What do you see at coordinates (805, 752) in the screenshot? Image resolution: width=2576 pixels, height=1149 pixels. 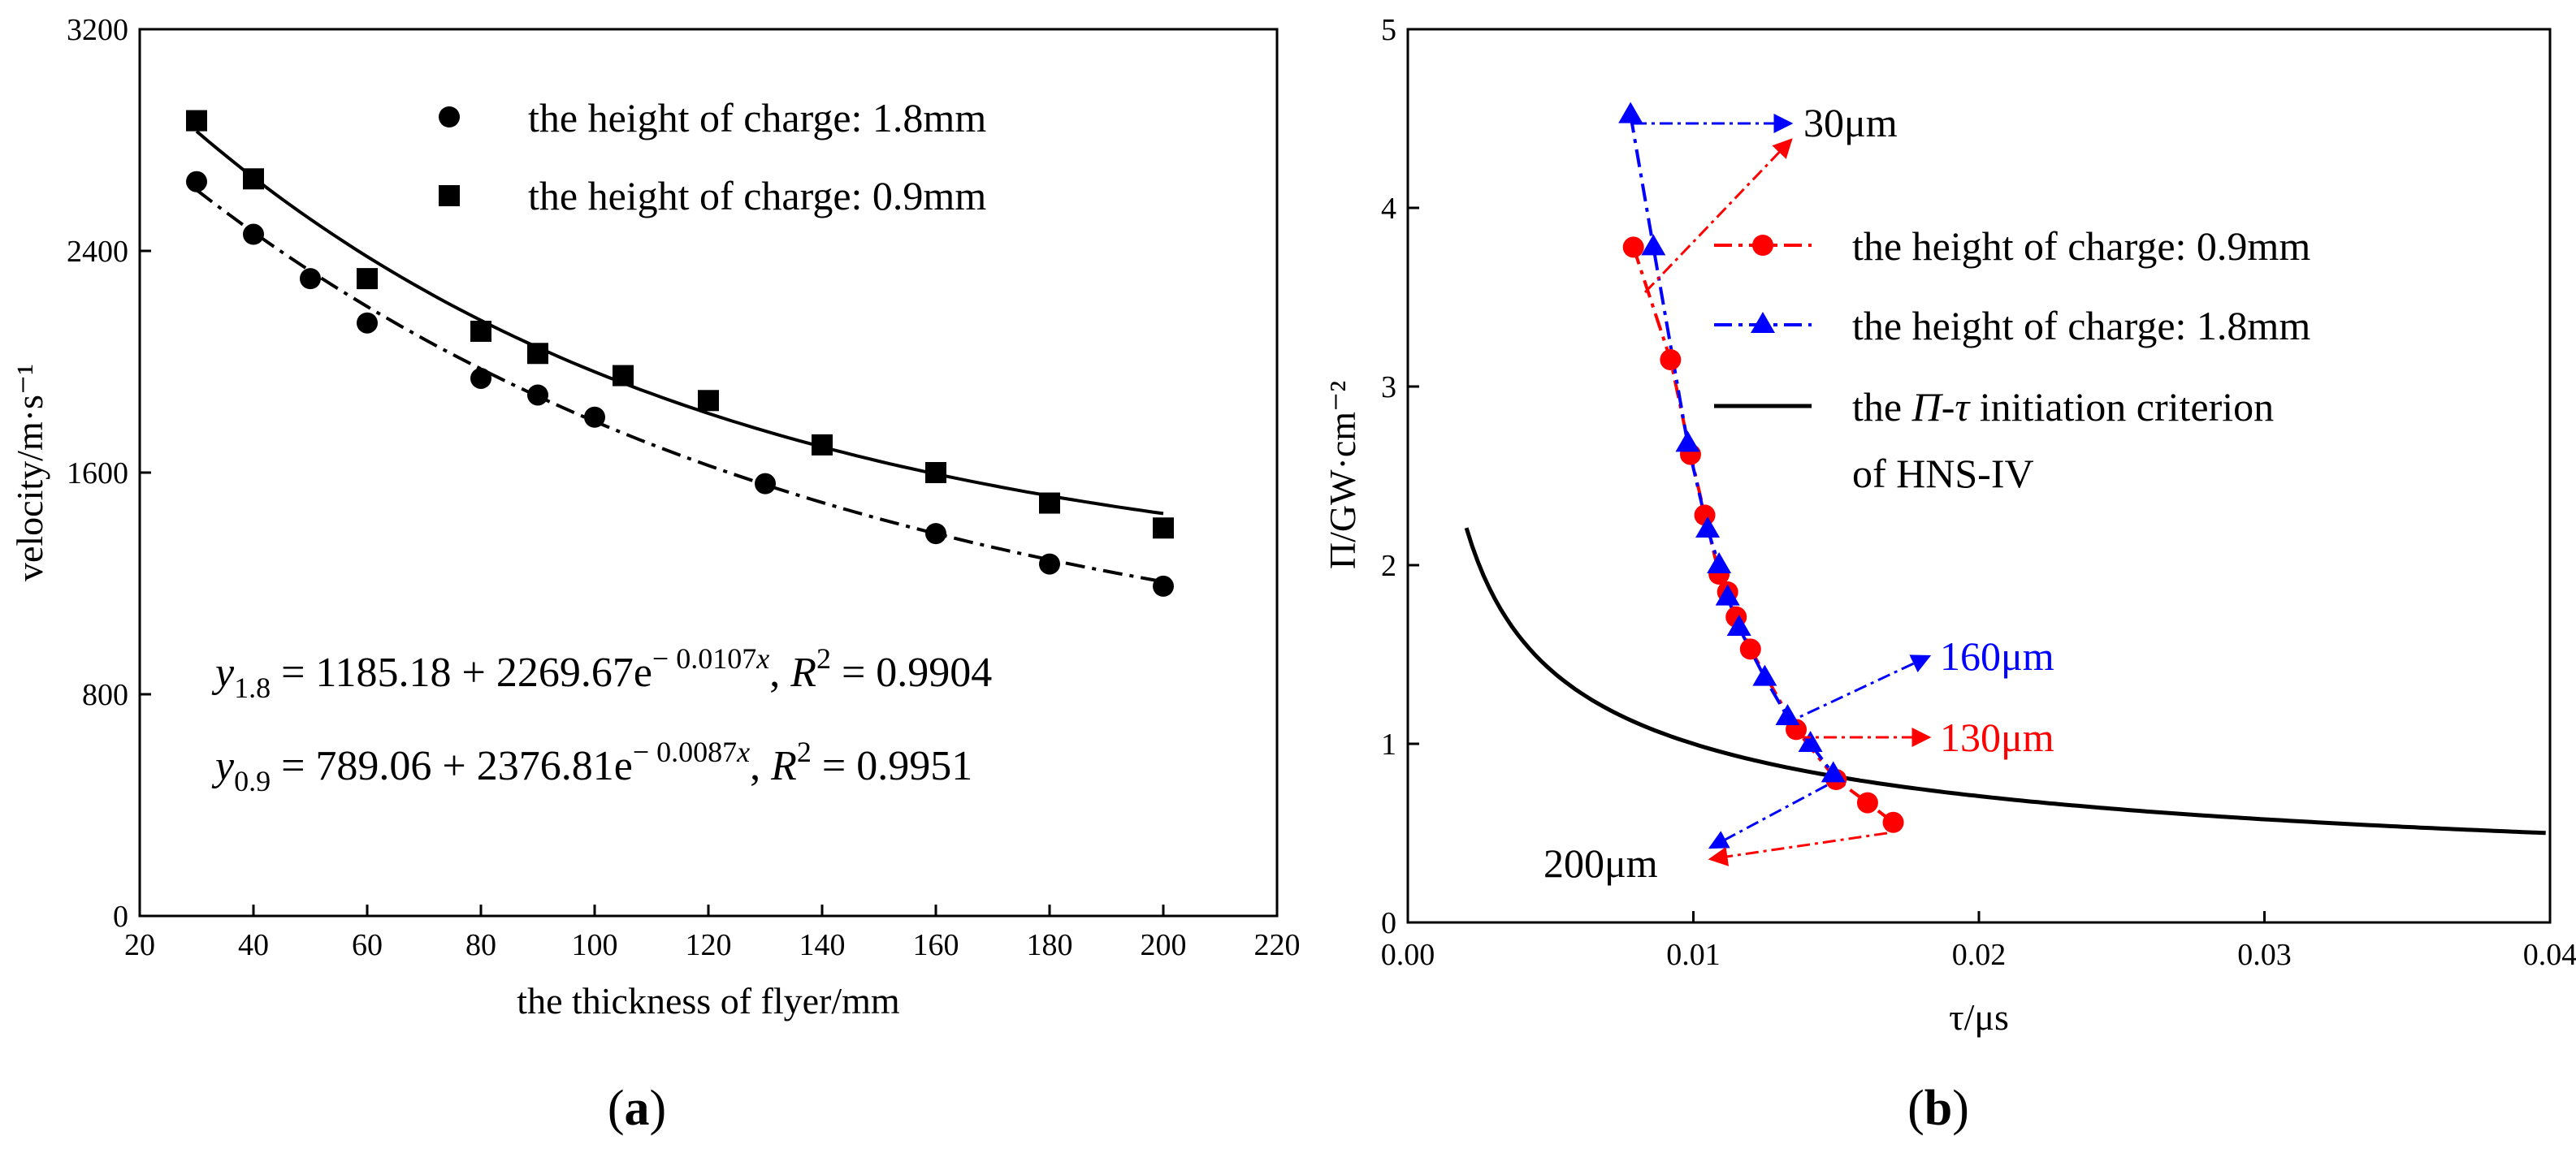 I see `eq2-r2: 2` at bounding box center [805, 752].